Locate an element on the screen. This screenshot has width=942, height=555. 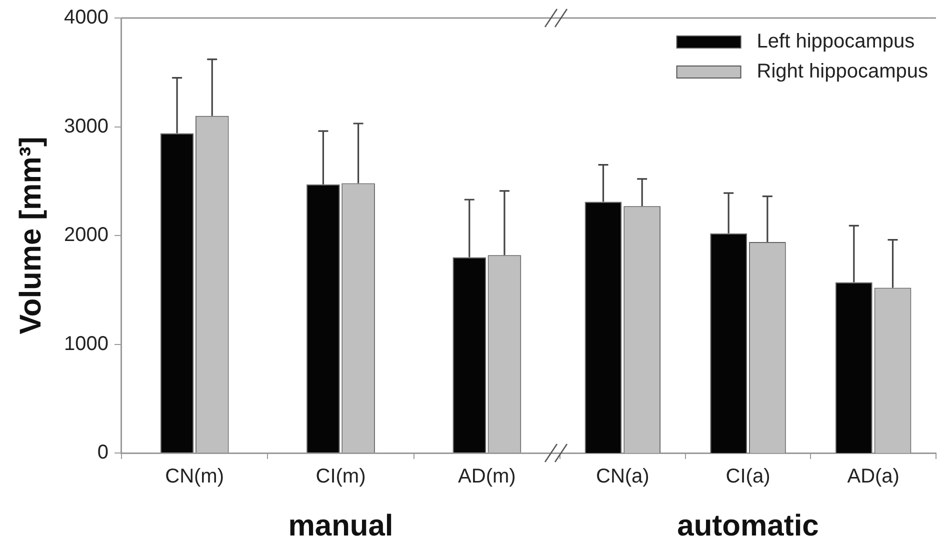
x-axis-title: automatic is located at coordinates (748, 525).